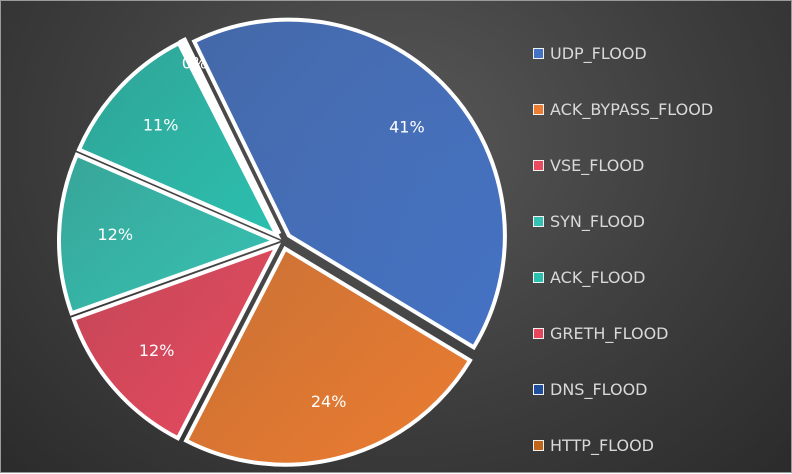 The width and height of the screenshot is (792, 474). I want to click on pie-slice-syn-flood, so click(169, 234).